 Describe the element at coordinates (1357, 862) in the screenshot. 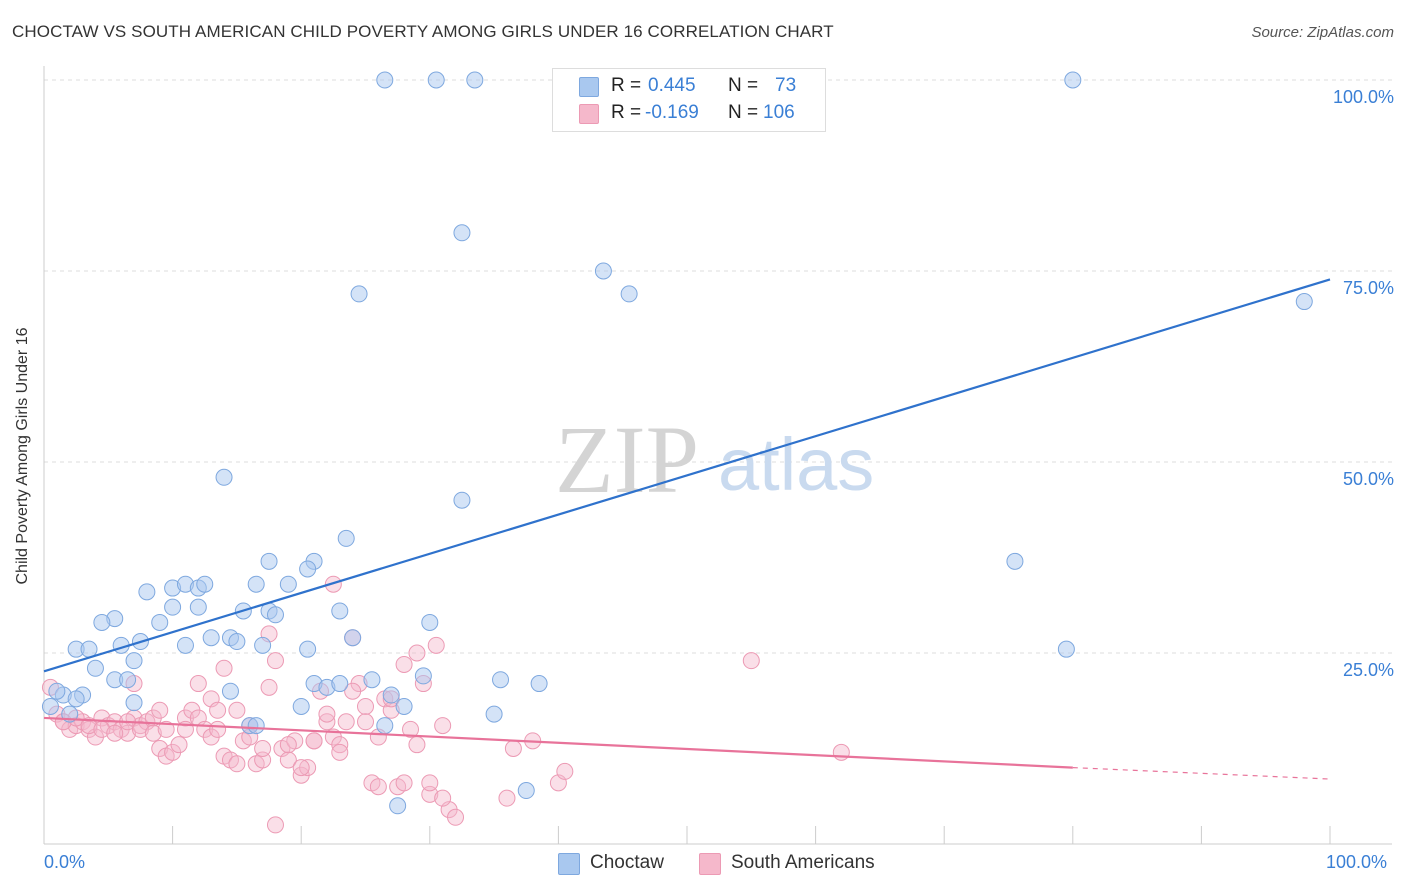

I see `x-tick-label: 100.0%` at that location.